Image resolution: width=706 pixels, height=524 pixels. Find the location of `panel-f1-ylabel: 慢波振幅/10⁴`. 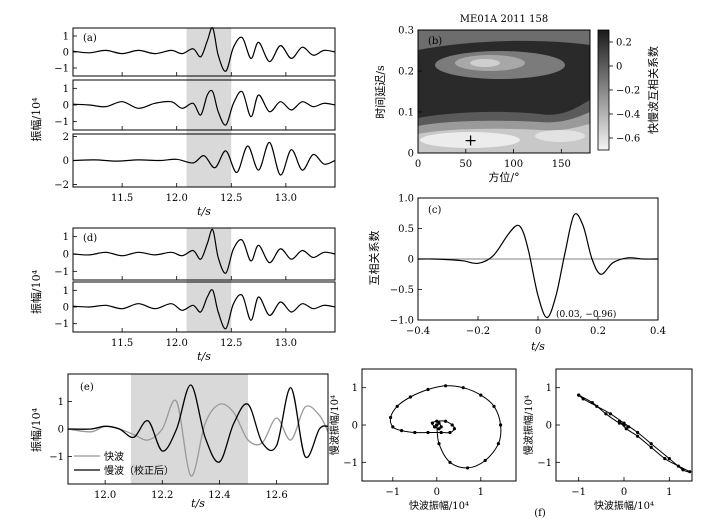

panel-f1-ylabel: 慢波振幅/10⁴ is located at coordinates (334, 425).